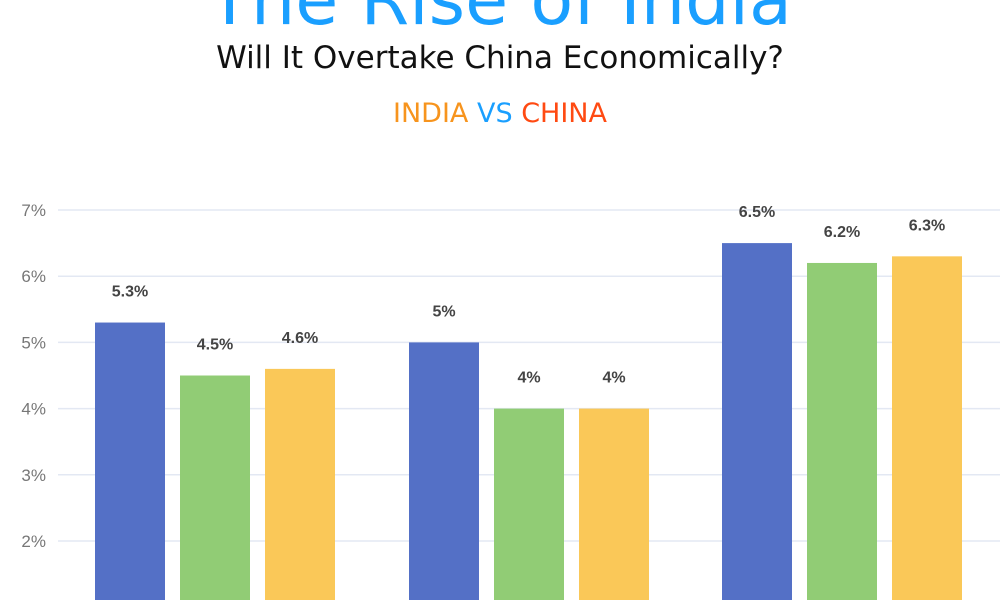  I want to click on y-tick-label: 4%, so click(33, 409).